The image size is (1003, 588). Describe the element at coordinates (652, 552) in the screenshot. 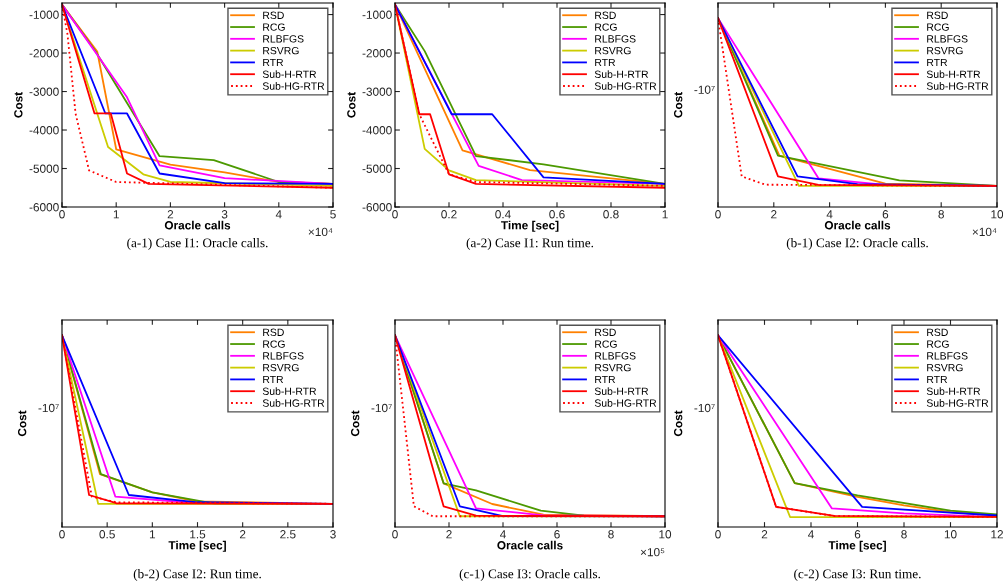

I see `text: ×10⁵` at that location.